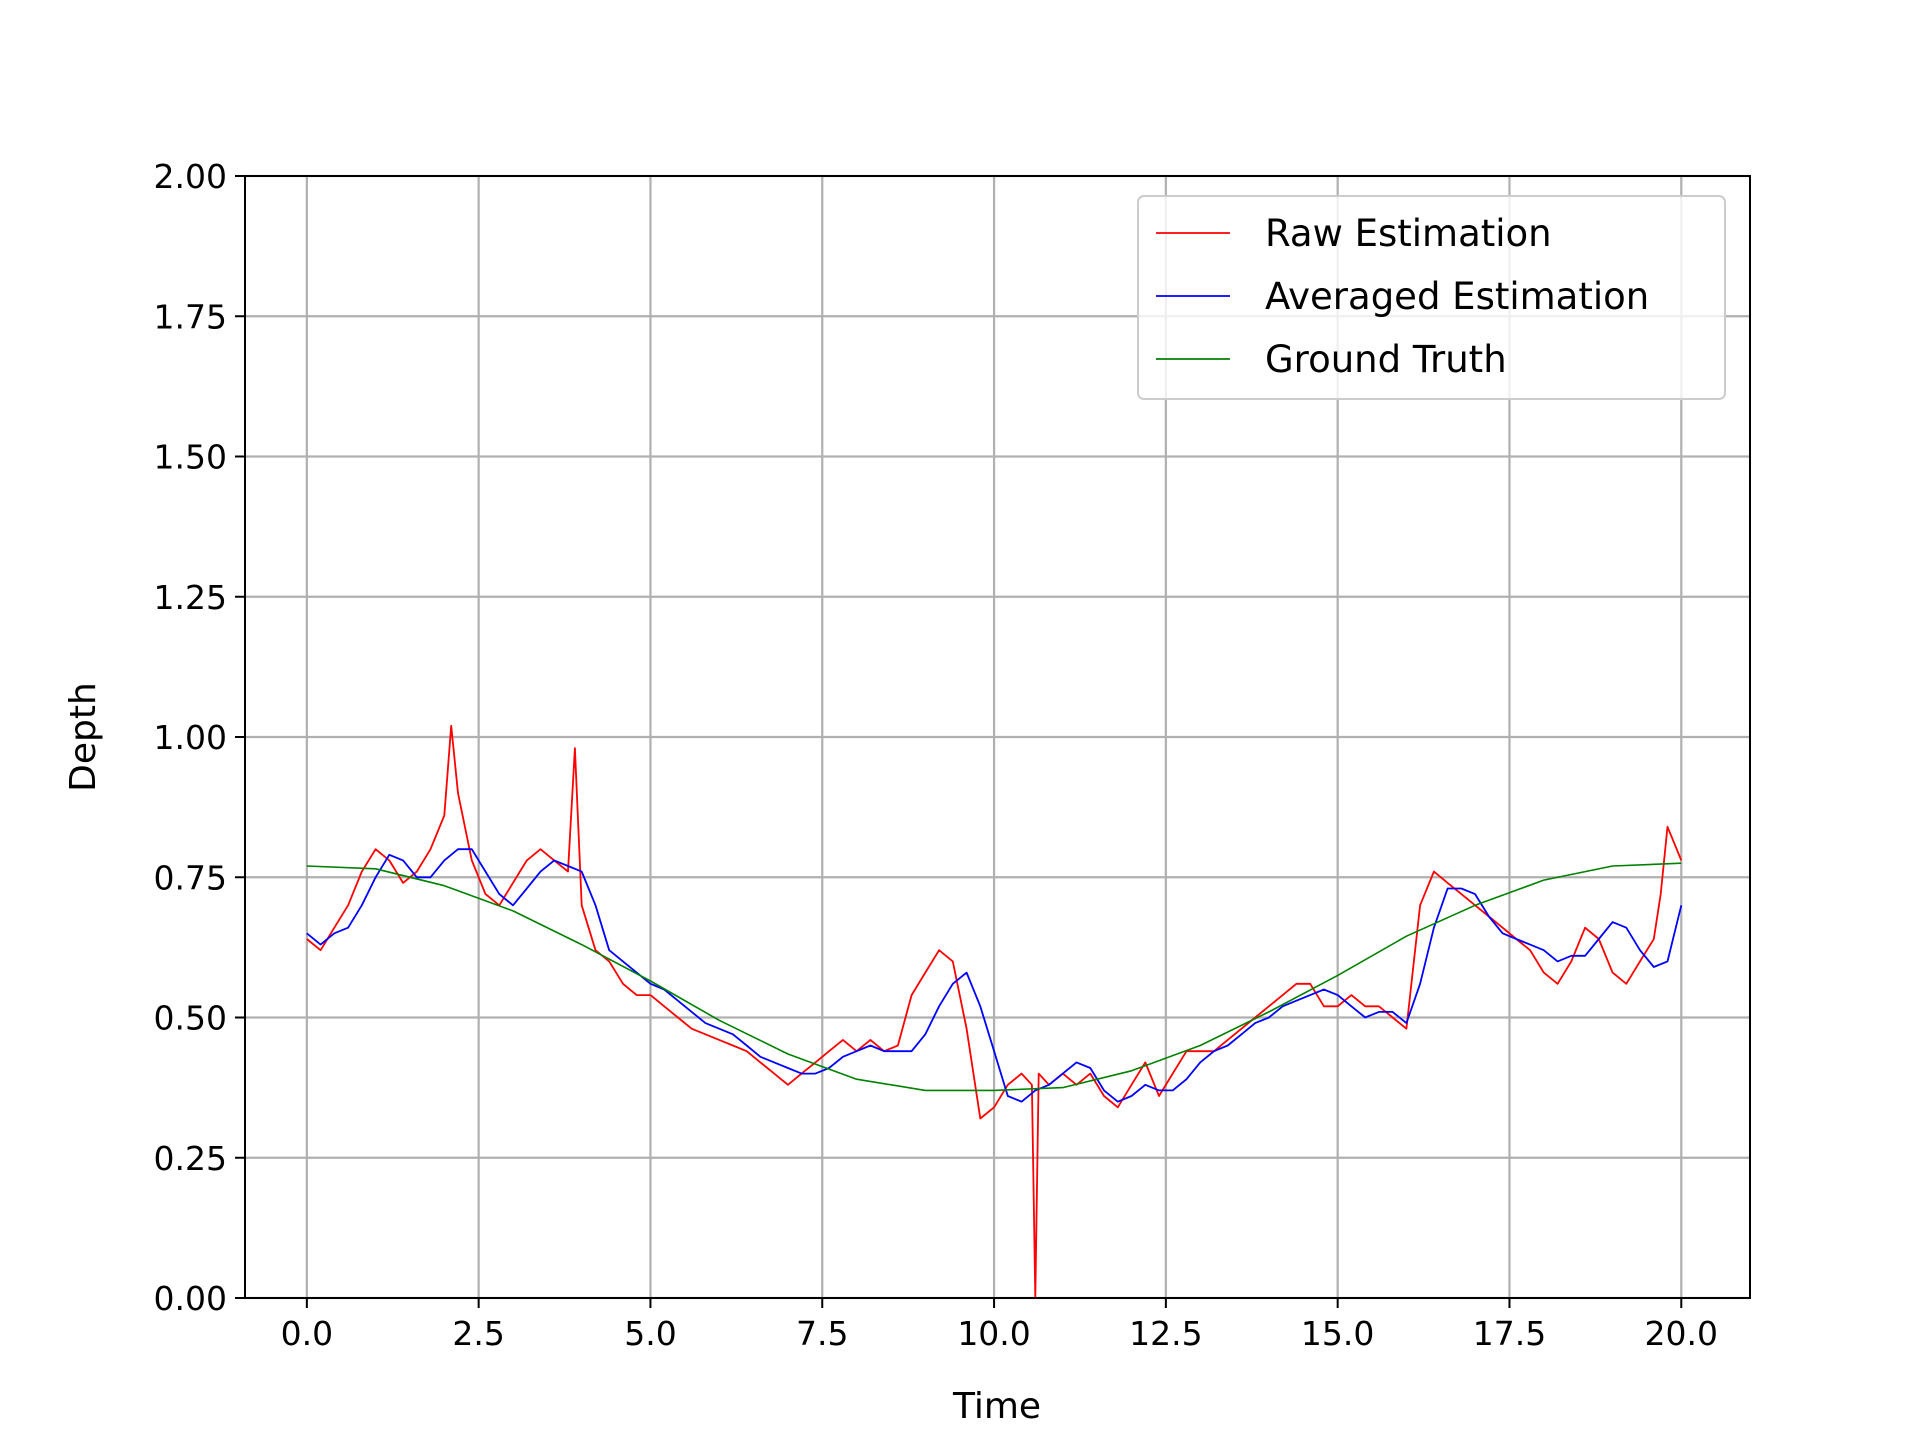 The width and height of the screenshot is (1920, 1440). I want to click on x-tick-label: 0.0, so click(307, 1333).